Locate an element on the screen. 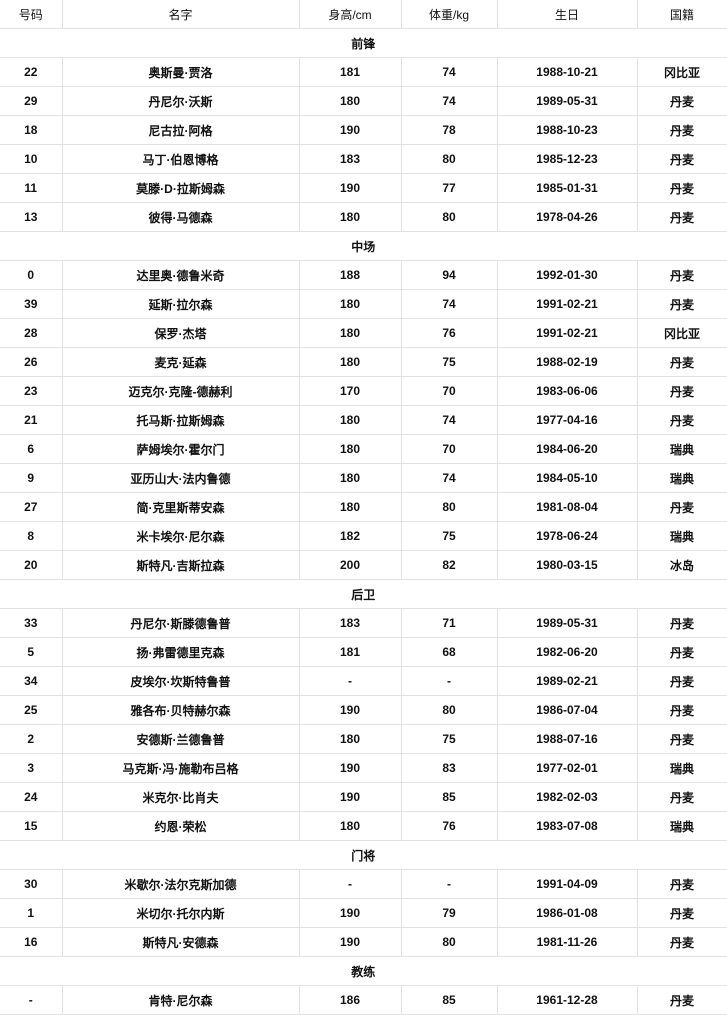  cell-birthday: 1983-07-08 is located at coordinates (567, 826).